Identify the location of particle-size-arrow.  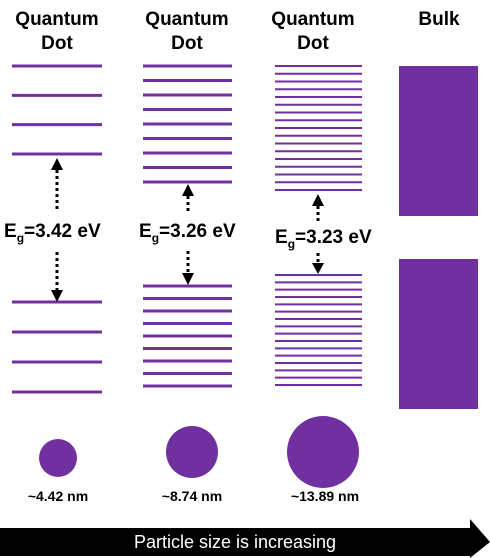
(245, 538).